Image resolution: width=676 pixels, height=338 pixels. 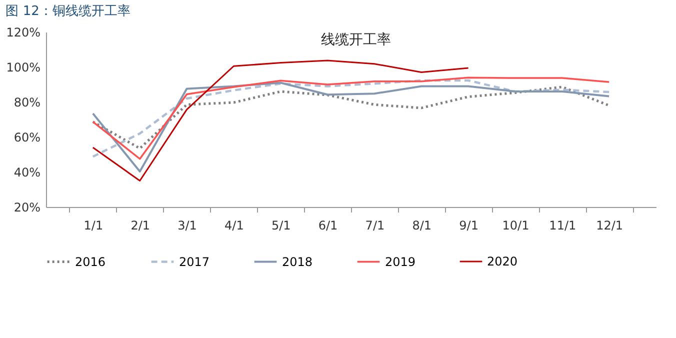 I want to click on x-tick-label: 8/1, so click(x=422, y=225).